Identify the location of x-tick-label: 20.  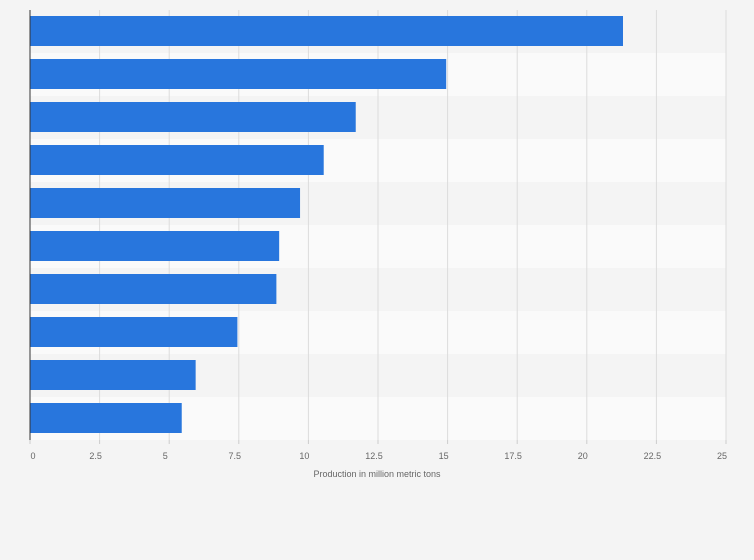
(583, 456).